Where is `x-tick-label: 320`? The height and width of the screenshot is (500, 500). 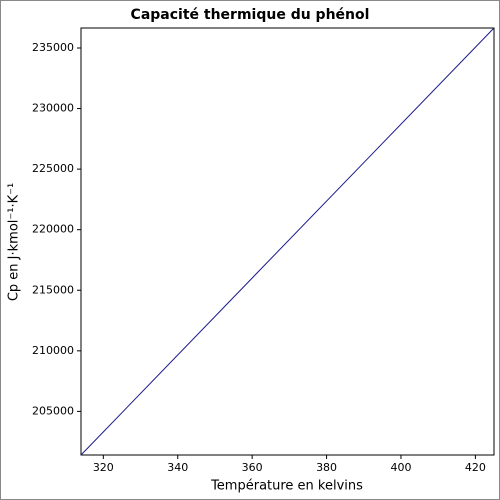
x-tick-label: 320 is located at coordinates (103, 467).